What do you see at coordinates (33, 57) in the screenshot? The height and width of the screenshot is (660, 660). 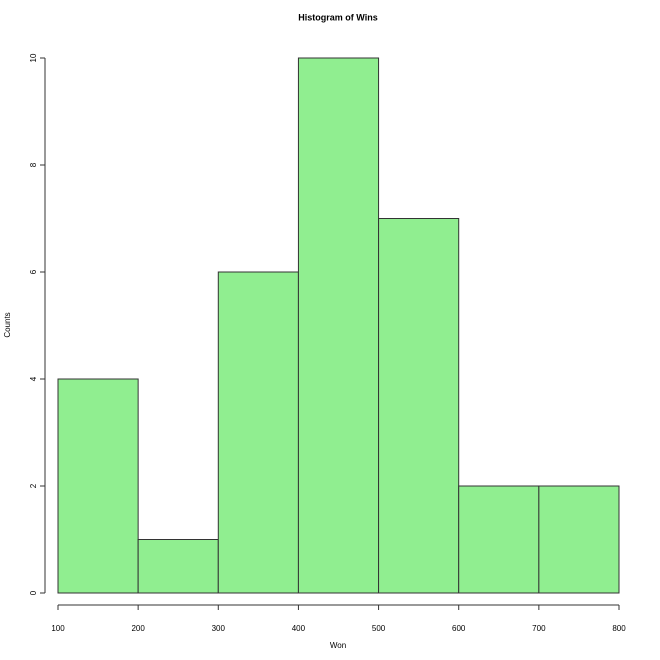 I see `y-tick-label: 10` at bounding box center [33, 57].